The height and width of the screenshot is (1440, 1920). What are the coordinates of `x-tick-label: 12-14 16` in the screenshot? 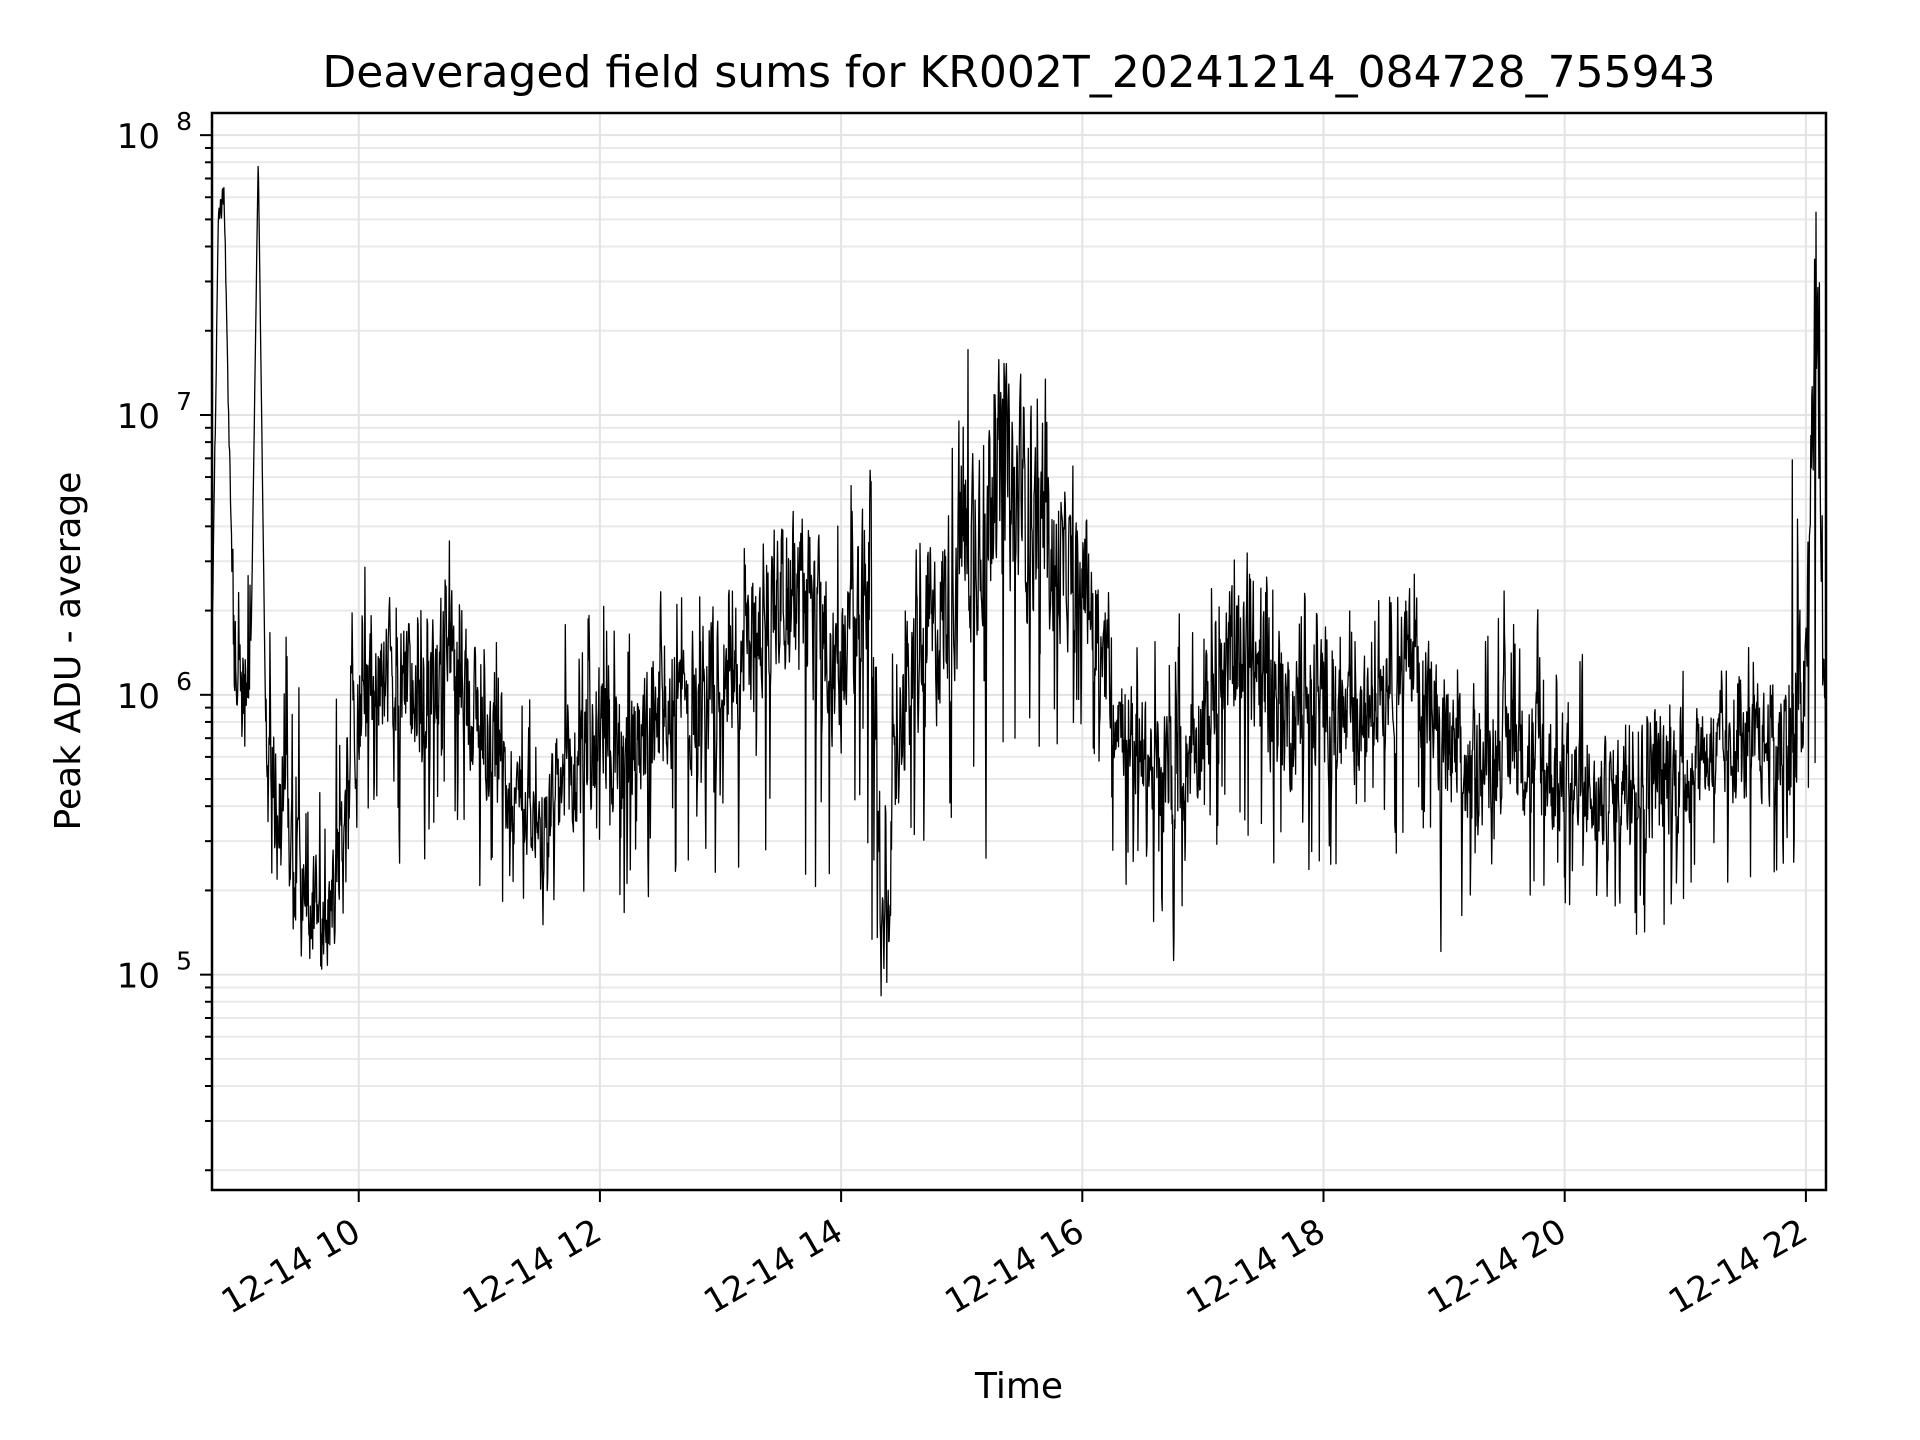 It's located at (1014, 1266).